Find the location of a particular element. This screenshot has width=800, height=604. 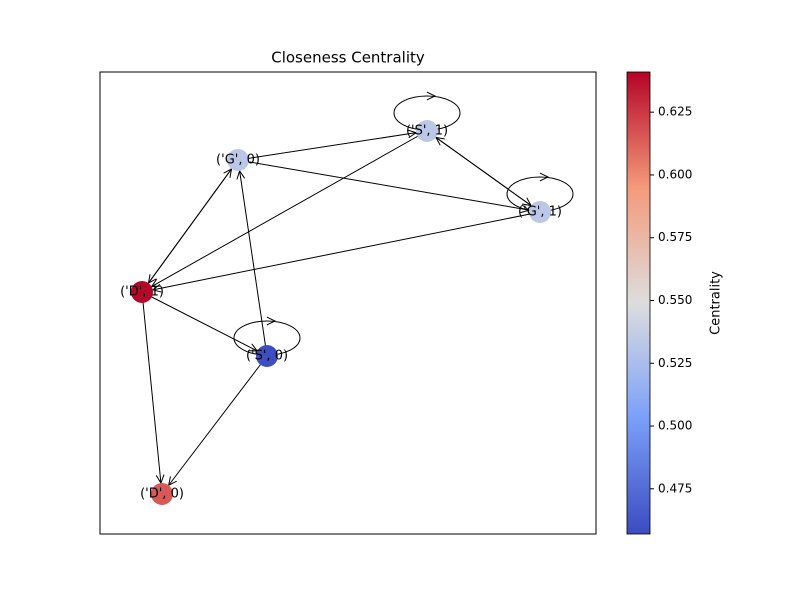

colorbar-label: Centrality is located at coordinates (716, 303).